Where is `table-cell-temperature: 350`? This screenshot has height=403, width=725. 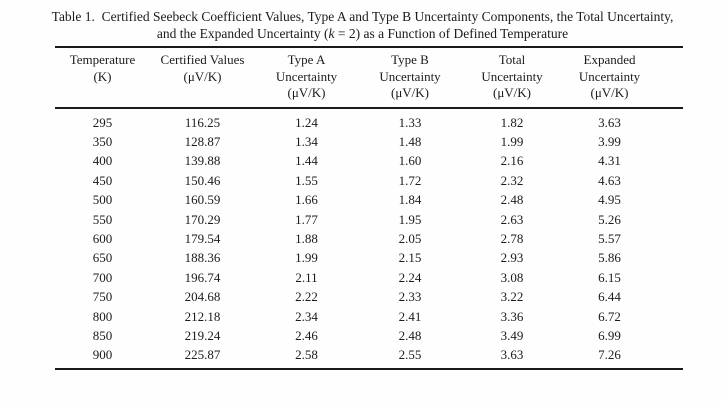
table-cell-temperature: 350 is located at coordinates (102, 141).